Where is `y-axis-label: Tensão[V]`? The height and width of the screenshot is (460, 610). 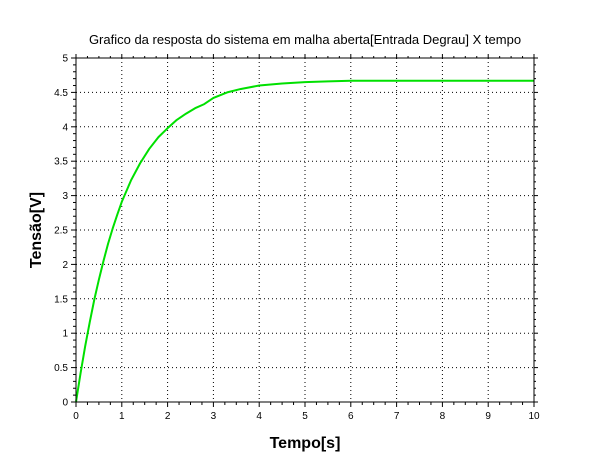
y-axis-label: Tensão[V] is located at coordinates (36, 230).